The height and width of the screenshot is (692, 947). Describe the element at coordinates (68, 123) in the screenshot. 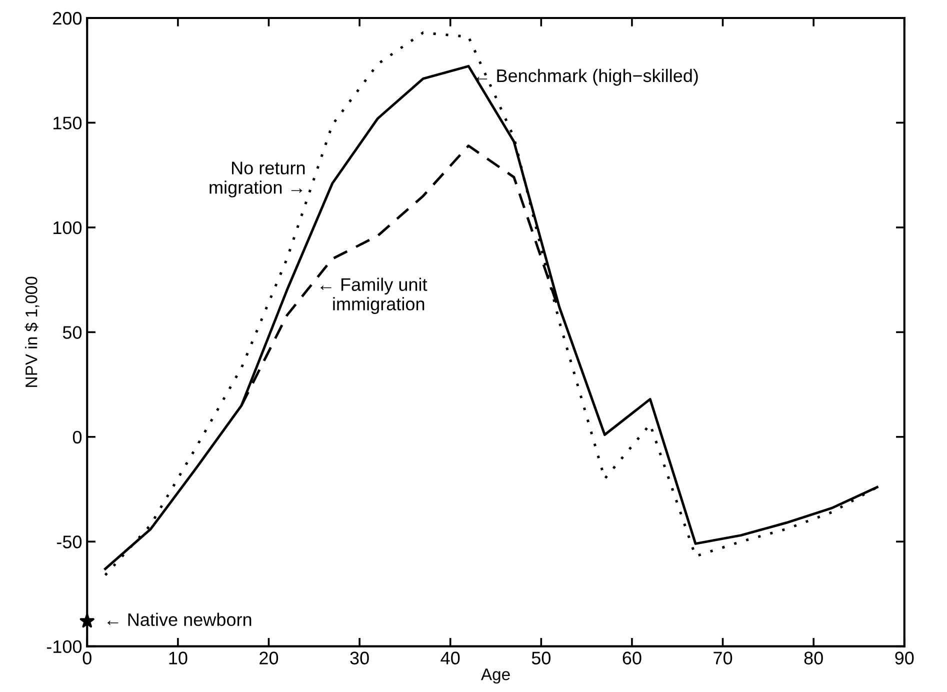

I see `y-tick-label: 150` at that location.